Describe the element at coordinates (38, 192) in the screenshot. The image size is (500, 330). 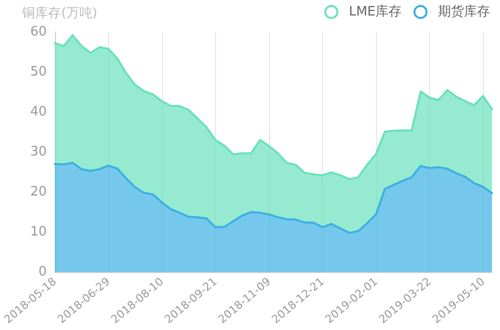
I see `y-tick-label: 20` at that location.